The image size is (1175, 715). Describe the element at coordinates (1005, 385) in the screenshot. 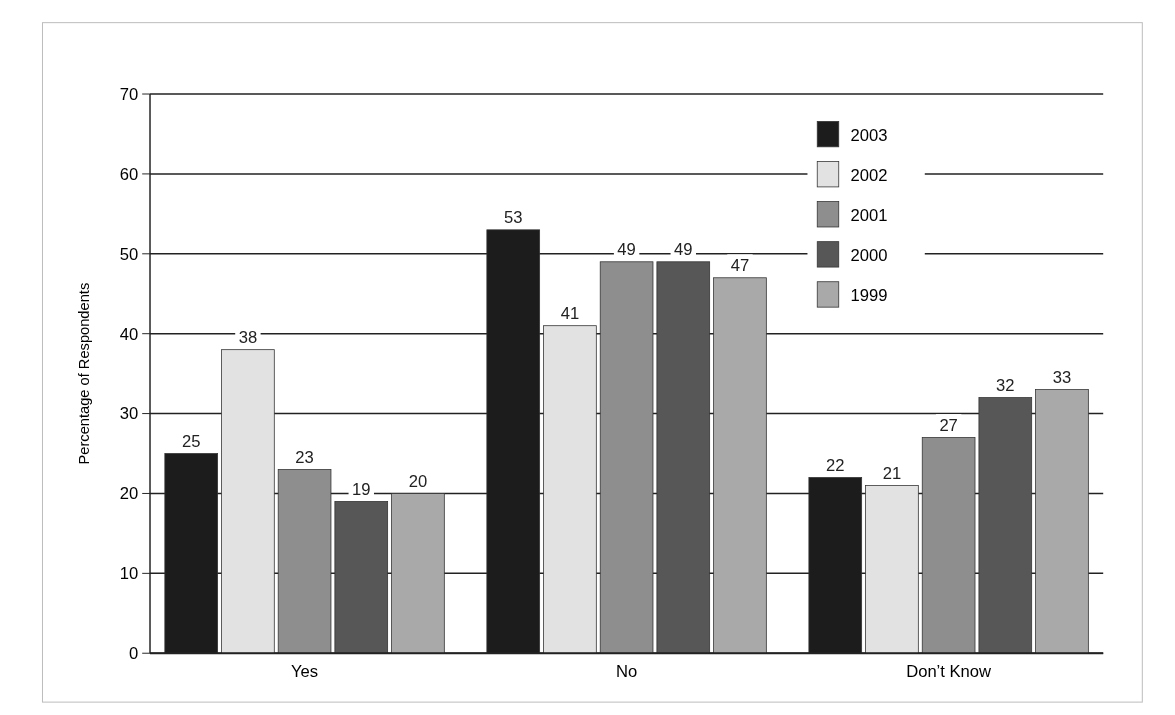

I see `data-label: 32` at that location.